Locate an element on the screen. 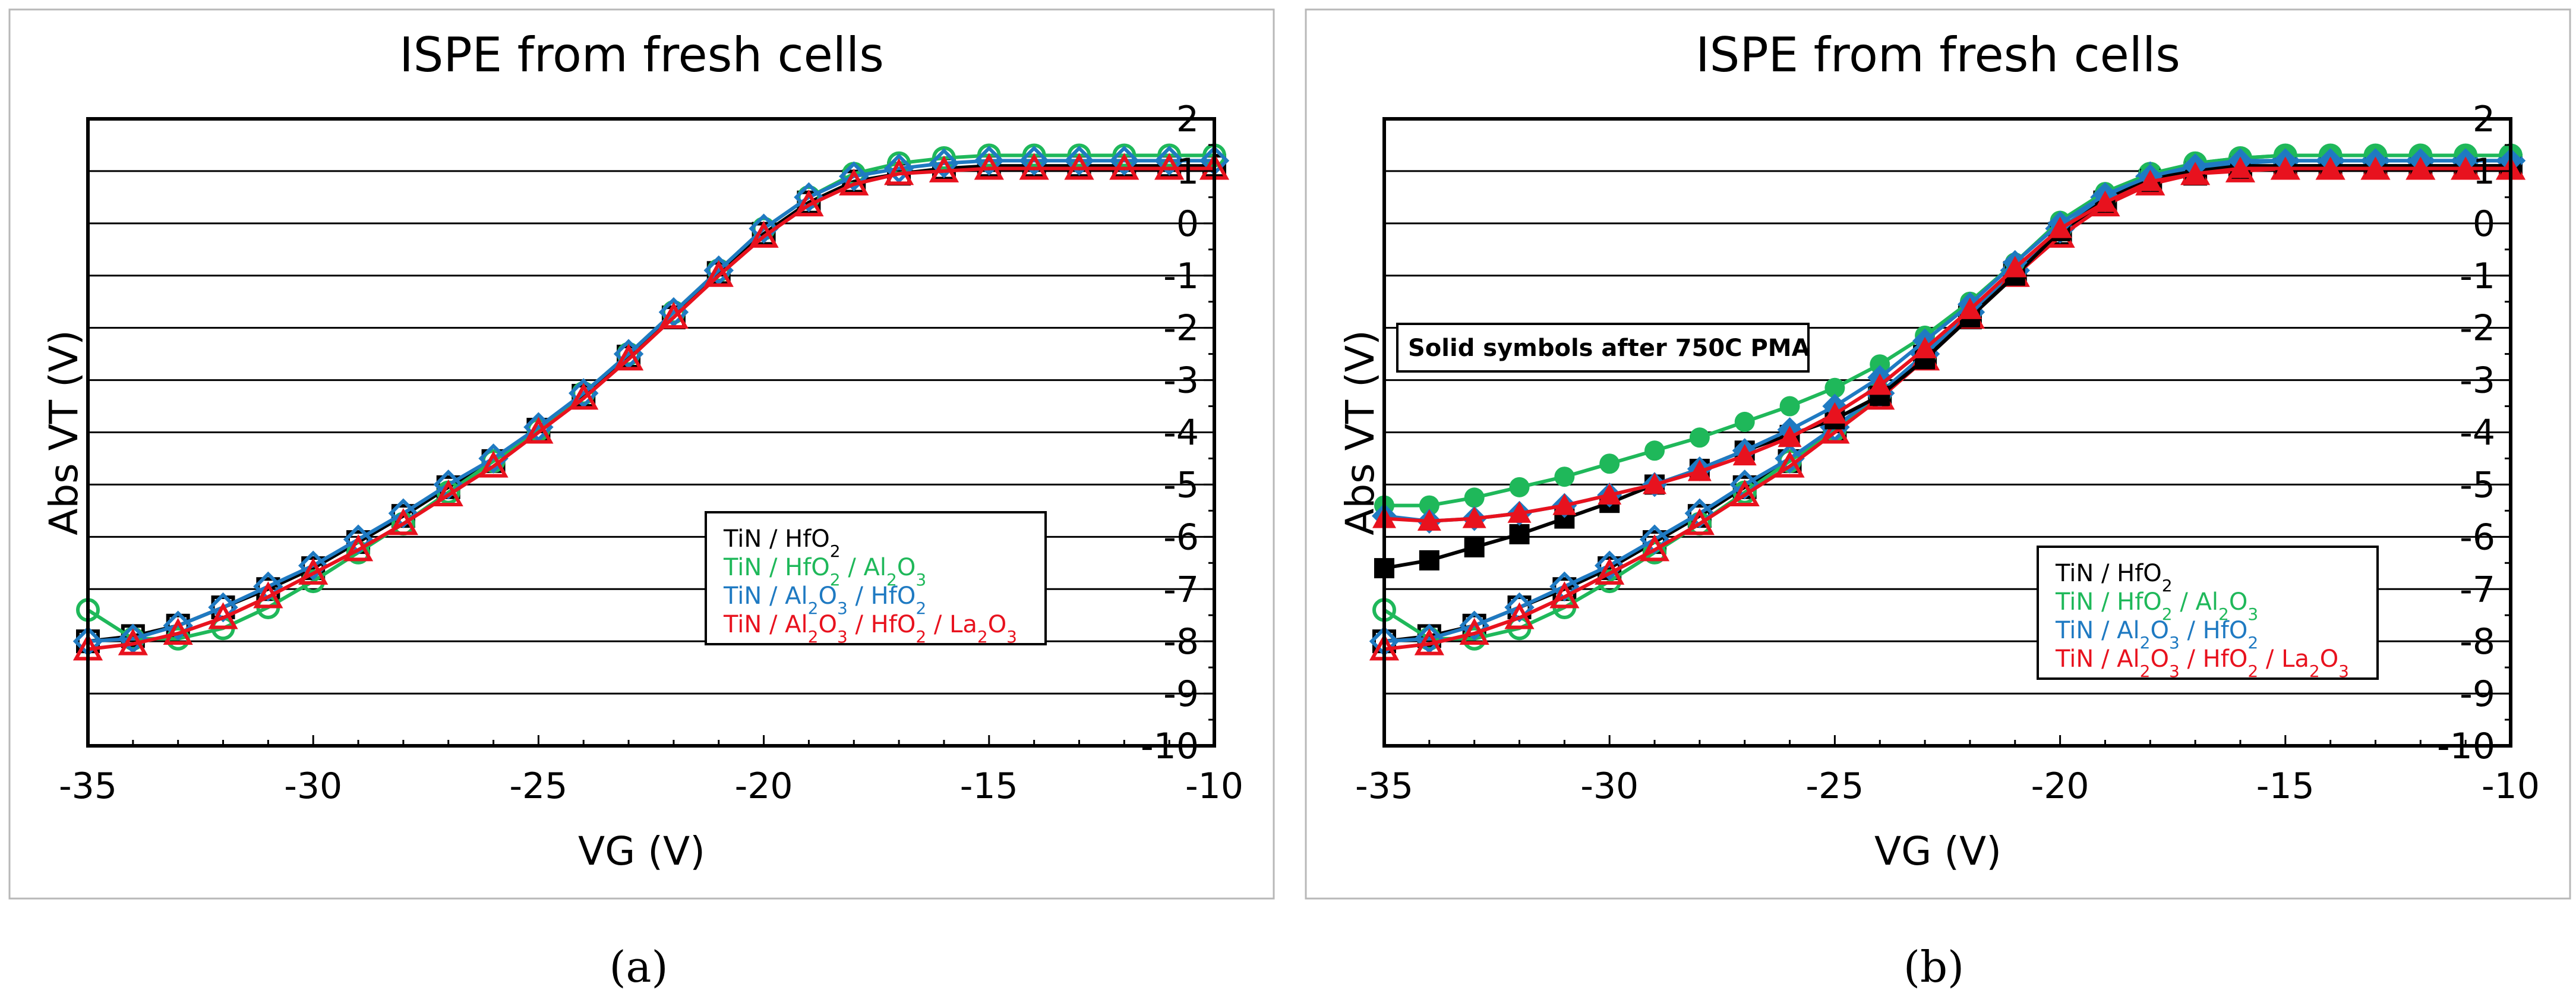  y-tick-label: -7 is located at coordinates (2477, 589).